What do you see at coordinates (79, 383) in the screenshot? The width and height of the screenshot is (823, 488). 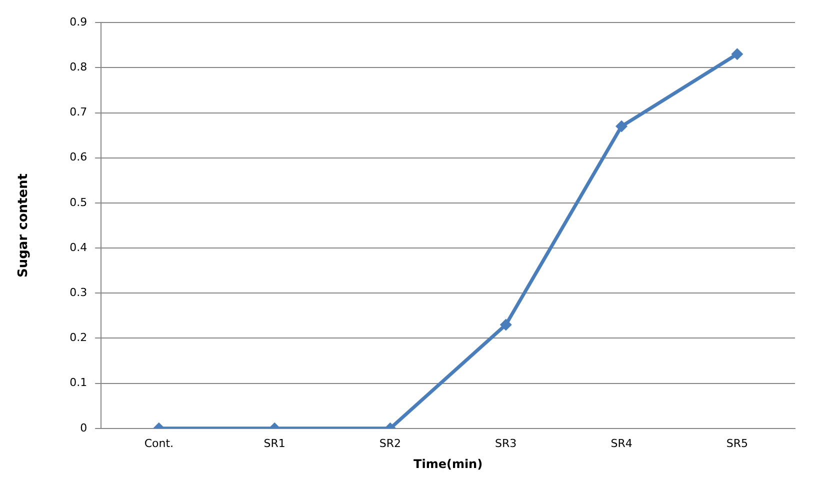 I see `y-tick-label: 0.1` at bounding box center [79, 383].